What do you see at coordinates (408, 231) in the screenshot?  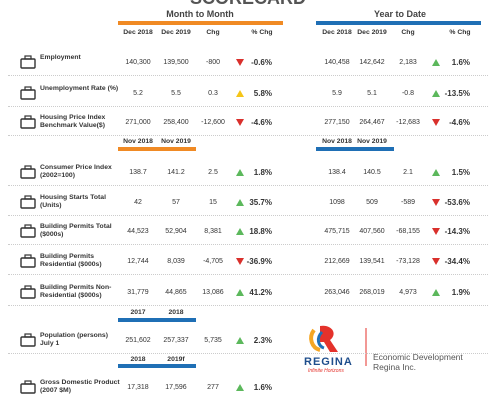 I see `cell: -68,155` at bounding box center [408, 231].